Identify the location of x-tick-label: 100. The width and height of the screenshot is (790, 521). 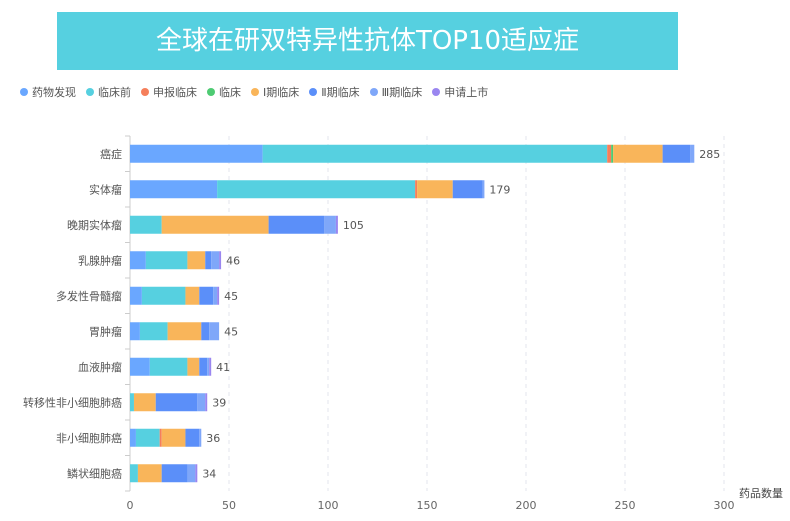
(328, 505).